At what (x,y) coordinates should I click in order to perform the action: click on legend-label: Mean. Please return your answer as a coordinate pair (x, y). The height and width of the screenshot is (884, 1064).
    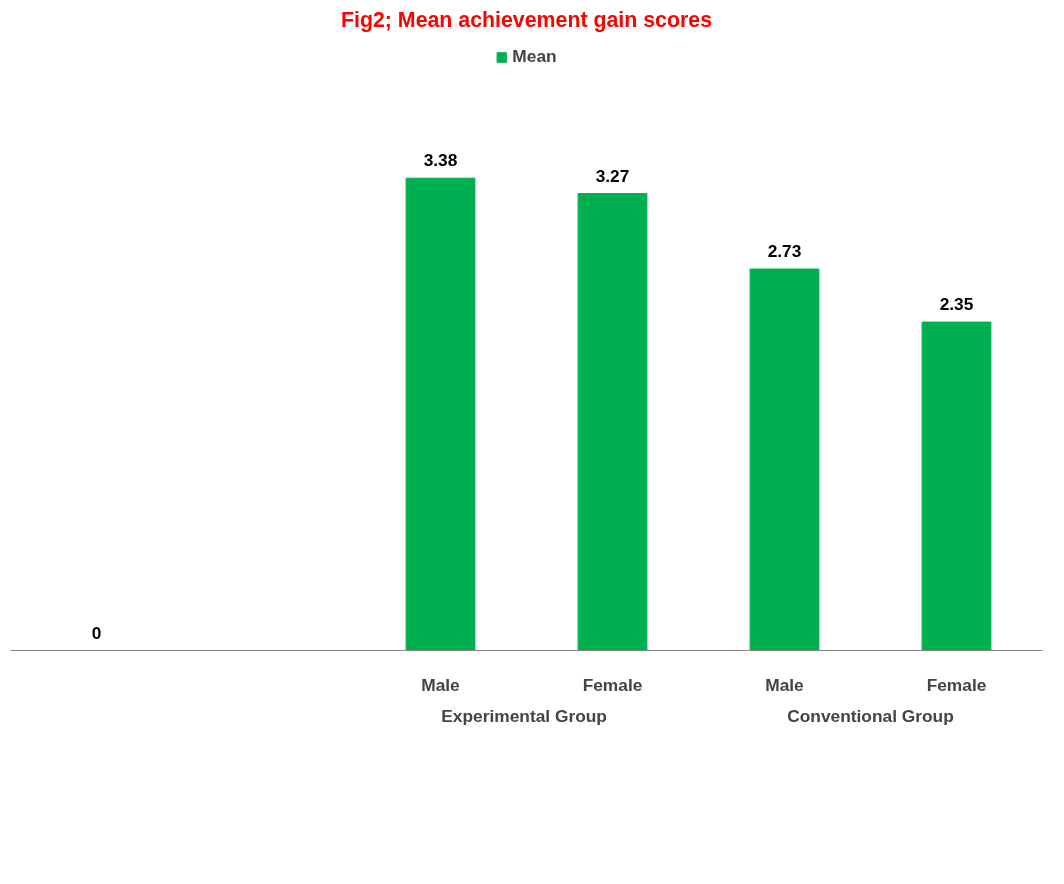
    Looking at the image, I should click on (534, 56).